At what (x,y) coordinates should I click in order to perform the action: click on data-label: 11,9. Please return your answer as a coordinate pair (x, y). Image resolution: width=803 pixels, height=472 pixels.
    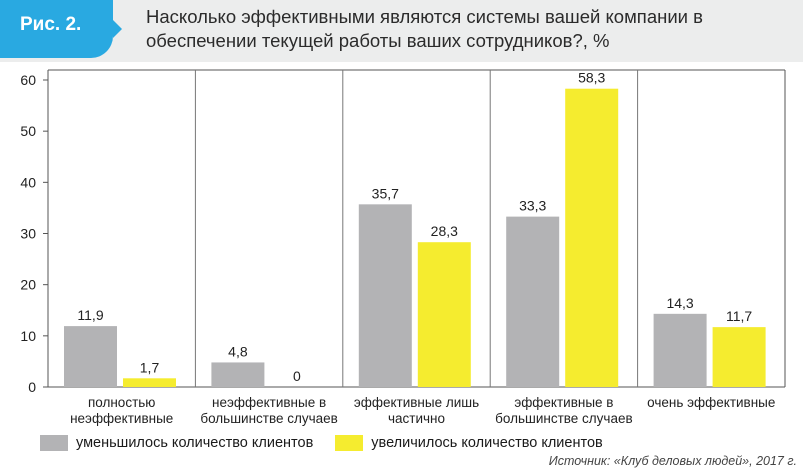
    Looking at the image, I should click on (90, 315).